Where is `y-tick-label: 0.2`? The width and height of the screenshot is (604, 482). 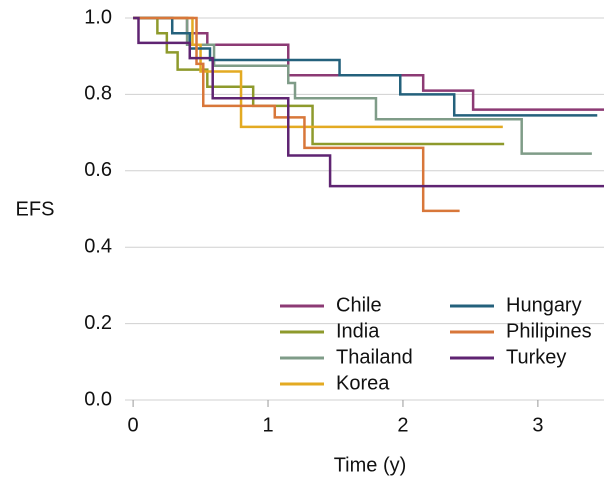
y-tick-label: 0.2 is located at coordinates (98, 323).